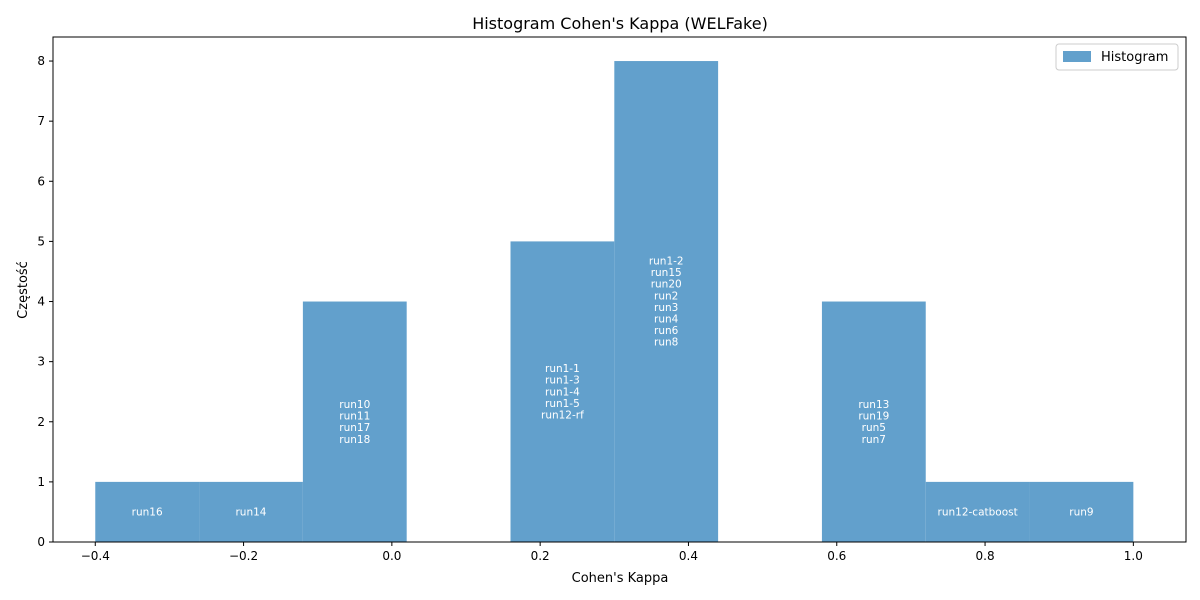  I want to click on bar-run-label: run1-2 run15 run20 run2 run3 run4 run6 run8, so click(666, 302).